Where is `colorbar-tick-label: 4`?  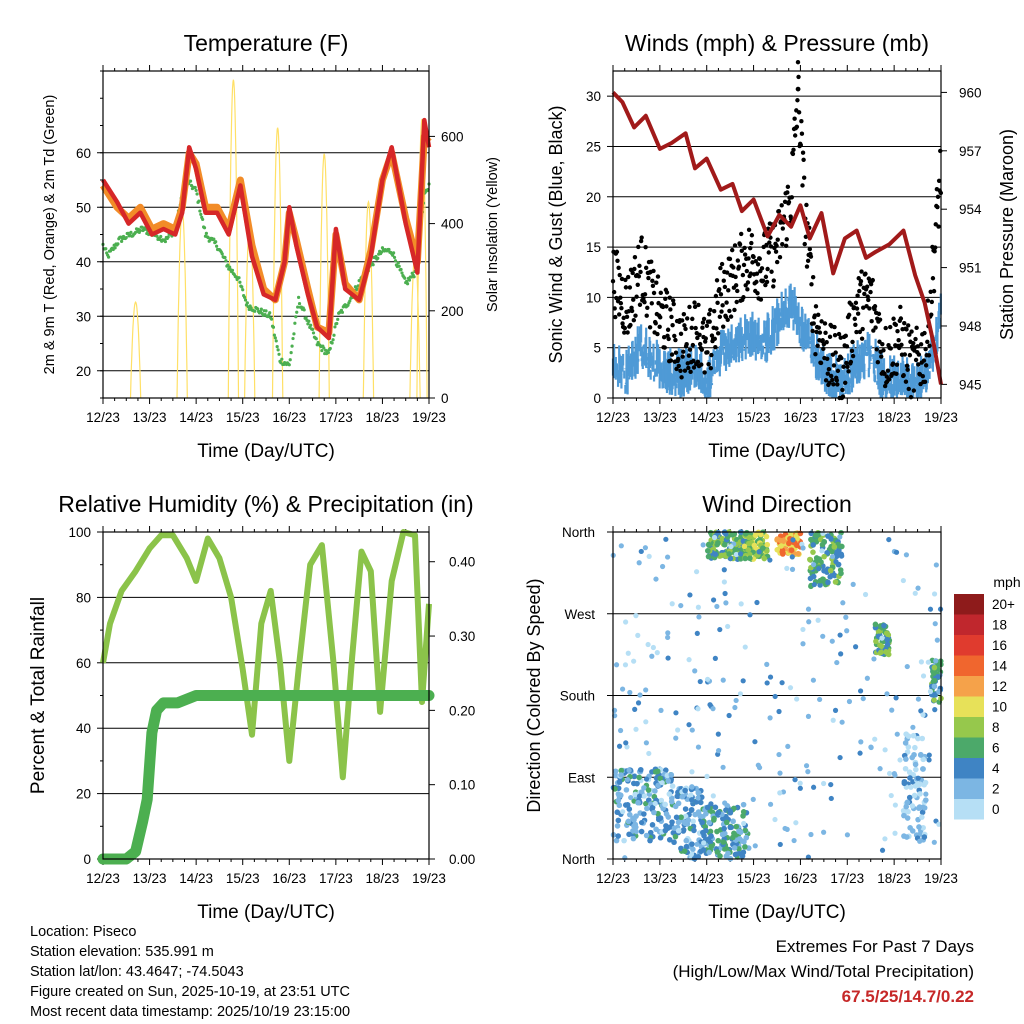 colorbar-tick-label: 4 is located at coordinates (996, 768).